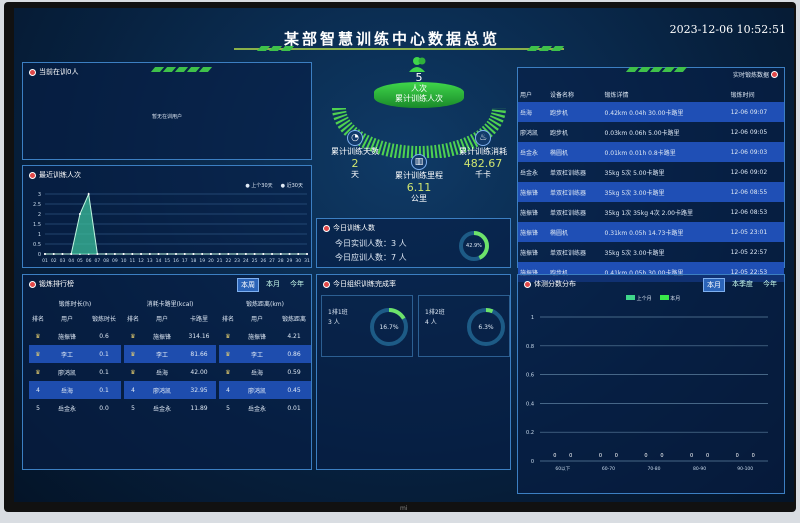 The height and width of the screenshot is (523, 800). I want to click on today-actual: 今日实训人数：3 人, so click(371, 243).